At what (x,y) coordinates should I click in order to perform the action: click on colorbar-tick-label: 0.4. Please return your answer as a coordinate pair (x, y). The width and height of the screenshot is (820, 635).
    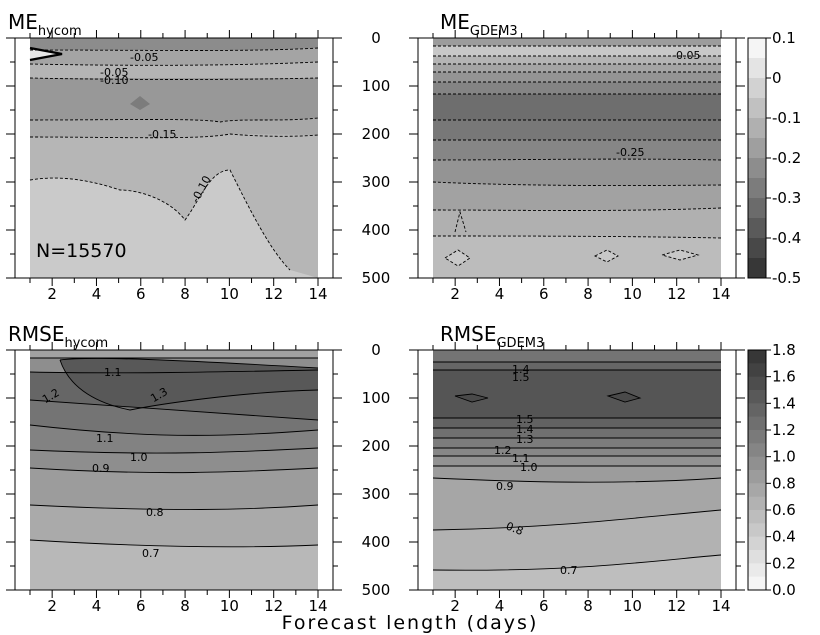
    Looking at the image, I should click on (784, 537).